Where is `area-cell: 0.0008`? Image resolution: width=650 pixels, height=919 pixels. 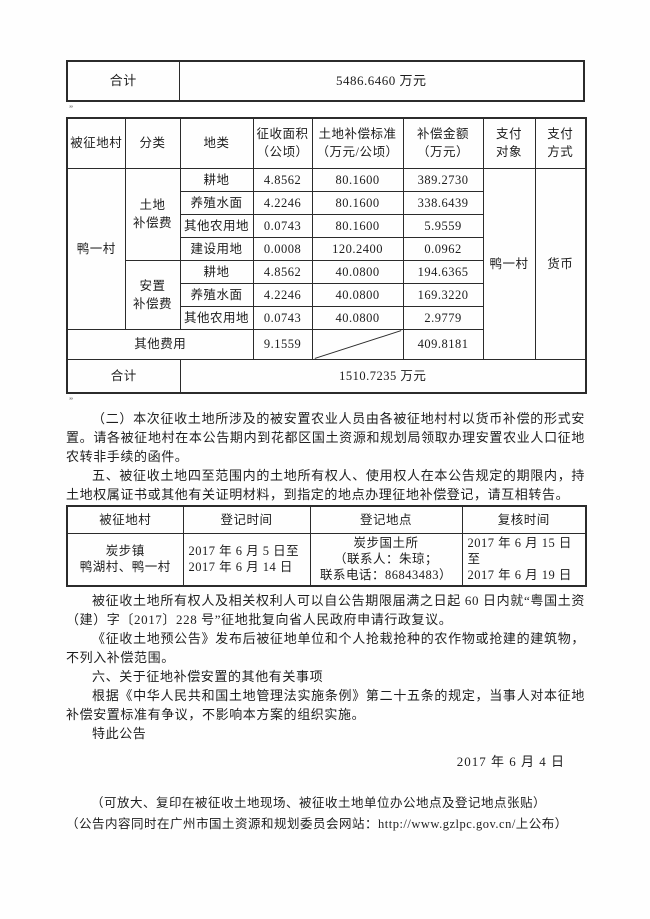
area-cell: 0.0008 is located at coordinates (282, 248).